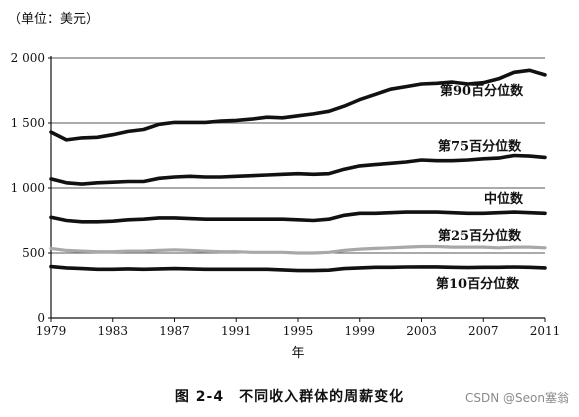  Describe the element at coordinates (297, 353) in the screenshot. I see `x-axis-title: 年` at that location.